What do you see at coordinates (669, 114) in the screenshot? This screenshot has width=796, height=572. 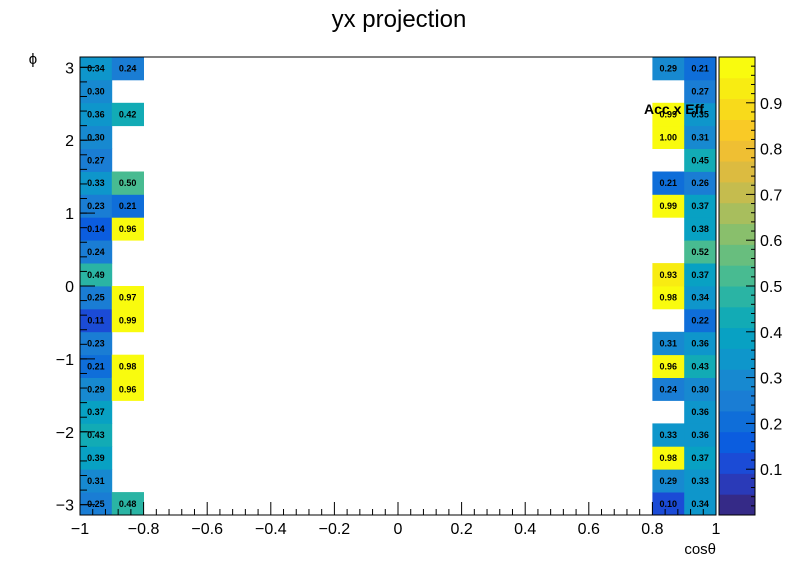 I see `cell-value-label: 0.99` at bounding box center [669, 114].